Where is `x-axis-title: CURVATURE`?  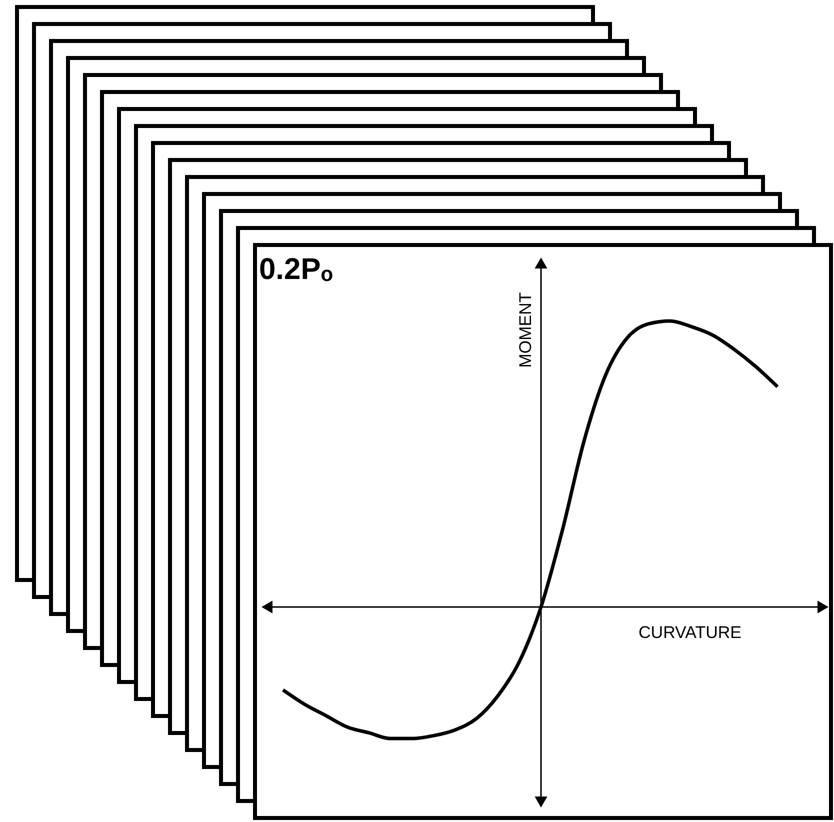
x-axis-title: CURVATURE is located at coordinates (690, 632).